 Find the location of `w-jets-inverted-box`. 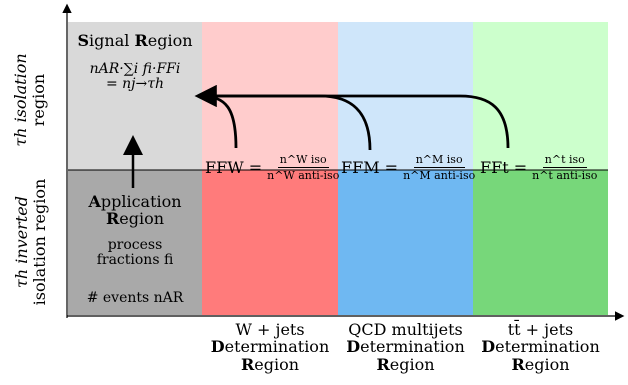

w-jets-inverted-box is located at coordinates (270, 242).